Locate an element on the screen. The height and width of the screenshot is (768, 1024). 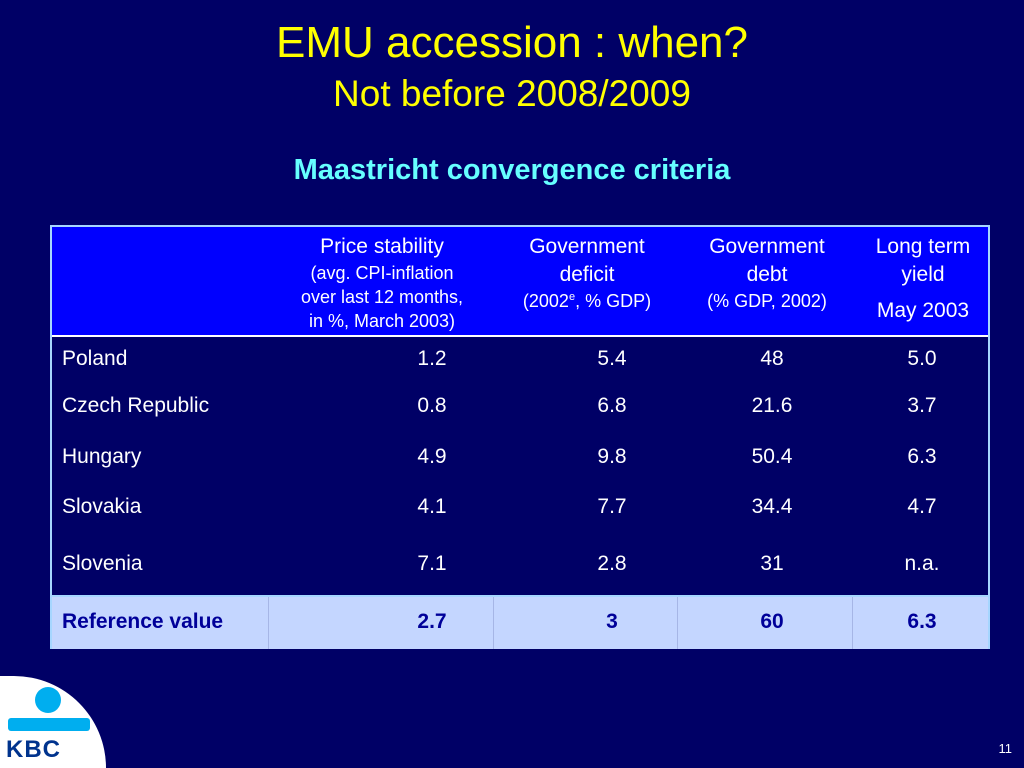
country-name: Slovakia is located at coordinates (102, 506).